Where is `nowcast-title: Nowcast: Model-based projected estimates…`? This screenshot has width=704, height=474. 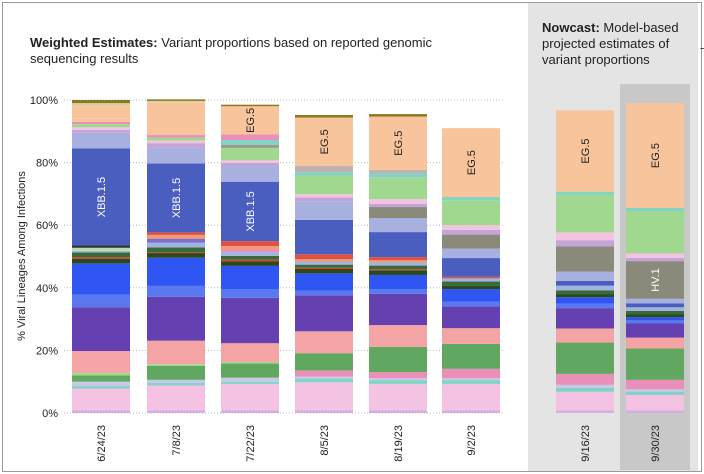
nowcast-title: Nowcast: Model-based projected estimates… is located at coordinates (614, 44).